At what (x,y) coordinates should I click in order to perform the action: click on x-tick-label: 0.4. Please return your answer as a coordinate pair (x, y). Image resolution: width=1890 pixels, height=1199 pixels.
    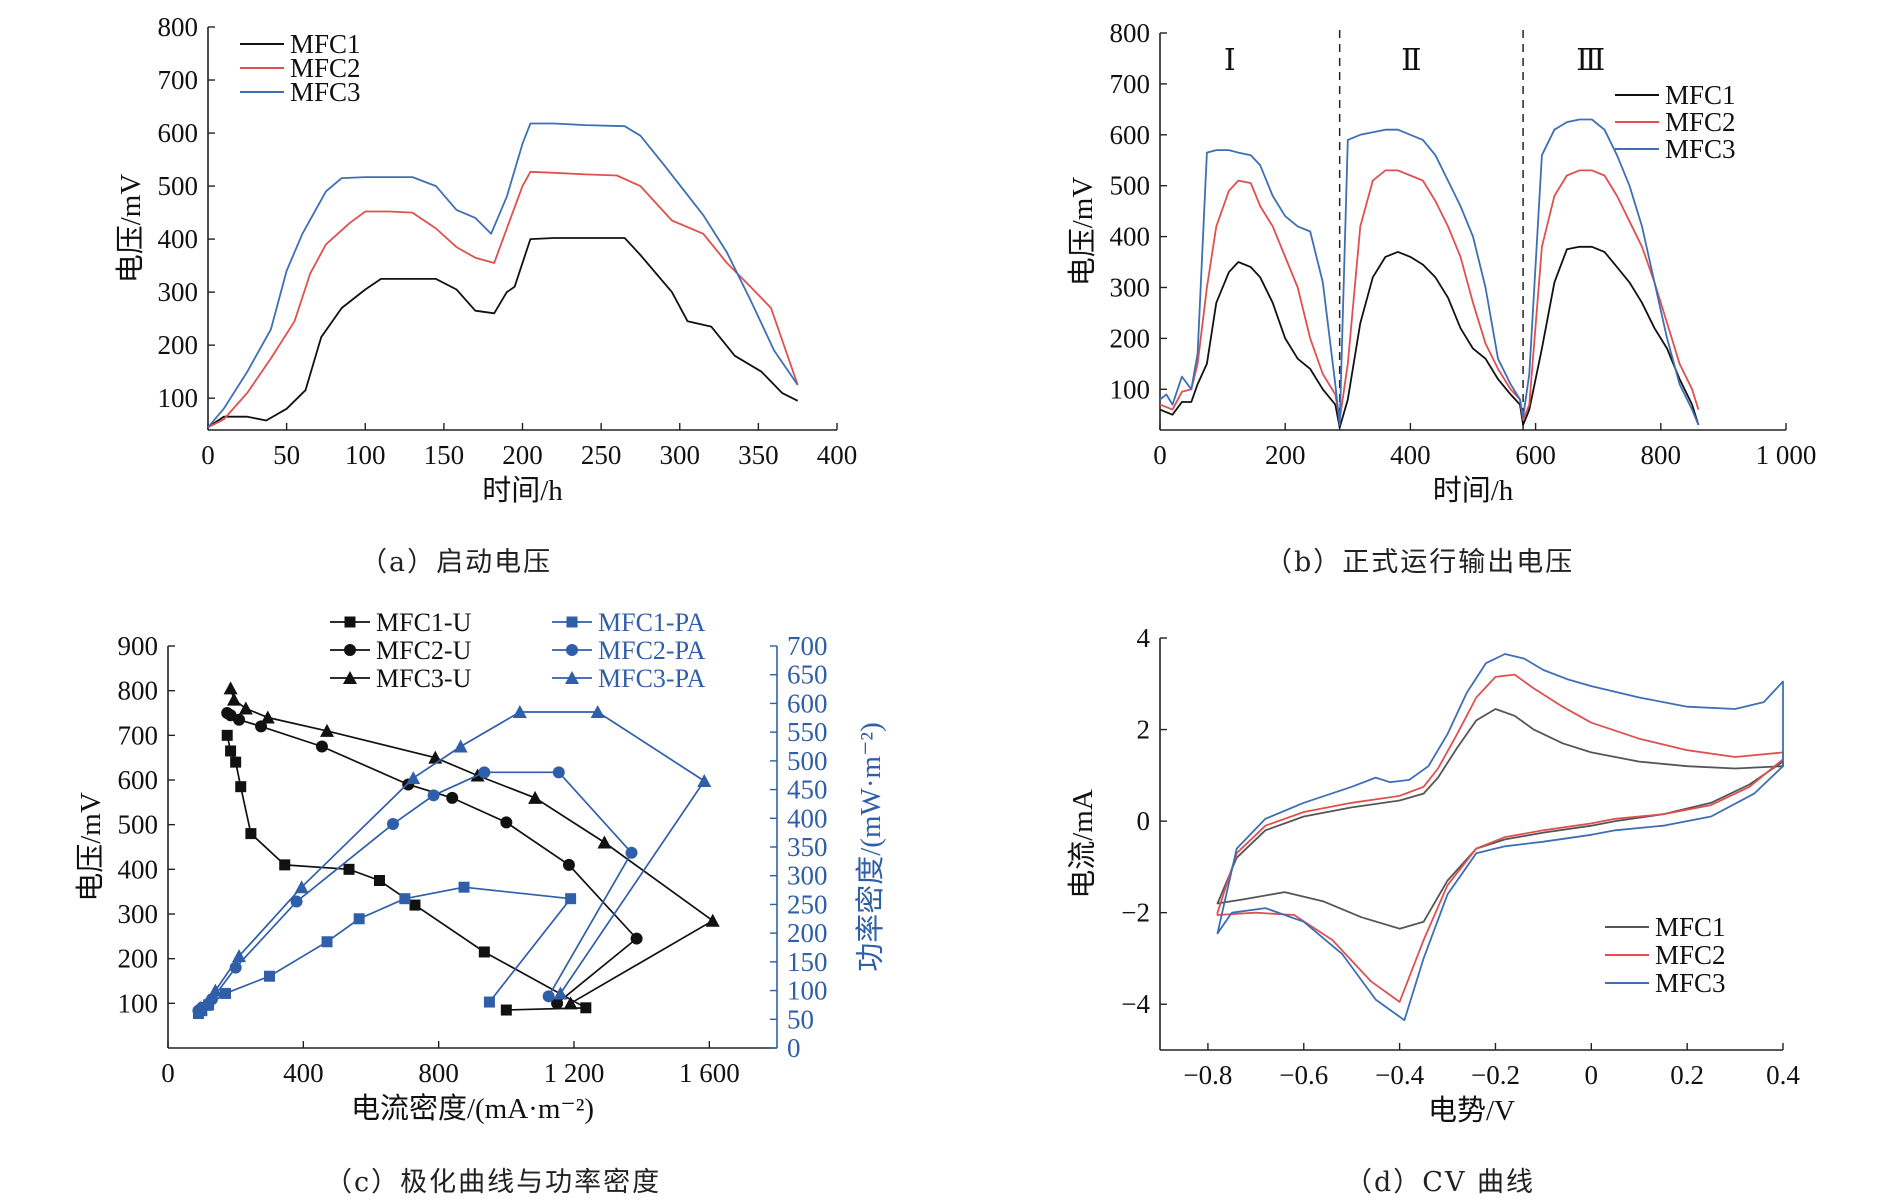
    Looking at the image, I should click on (1783, 1075).